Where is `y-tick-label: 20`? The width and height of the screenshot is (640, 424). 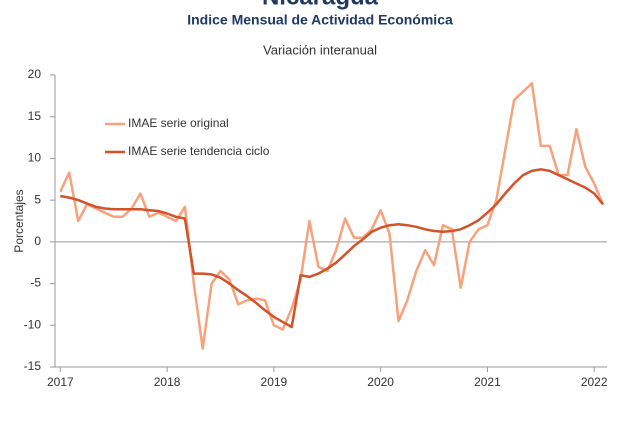 y-tick-label: 20 is located at coordinates (35, 74).